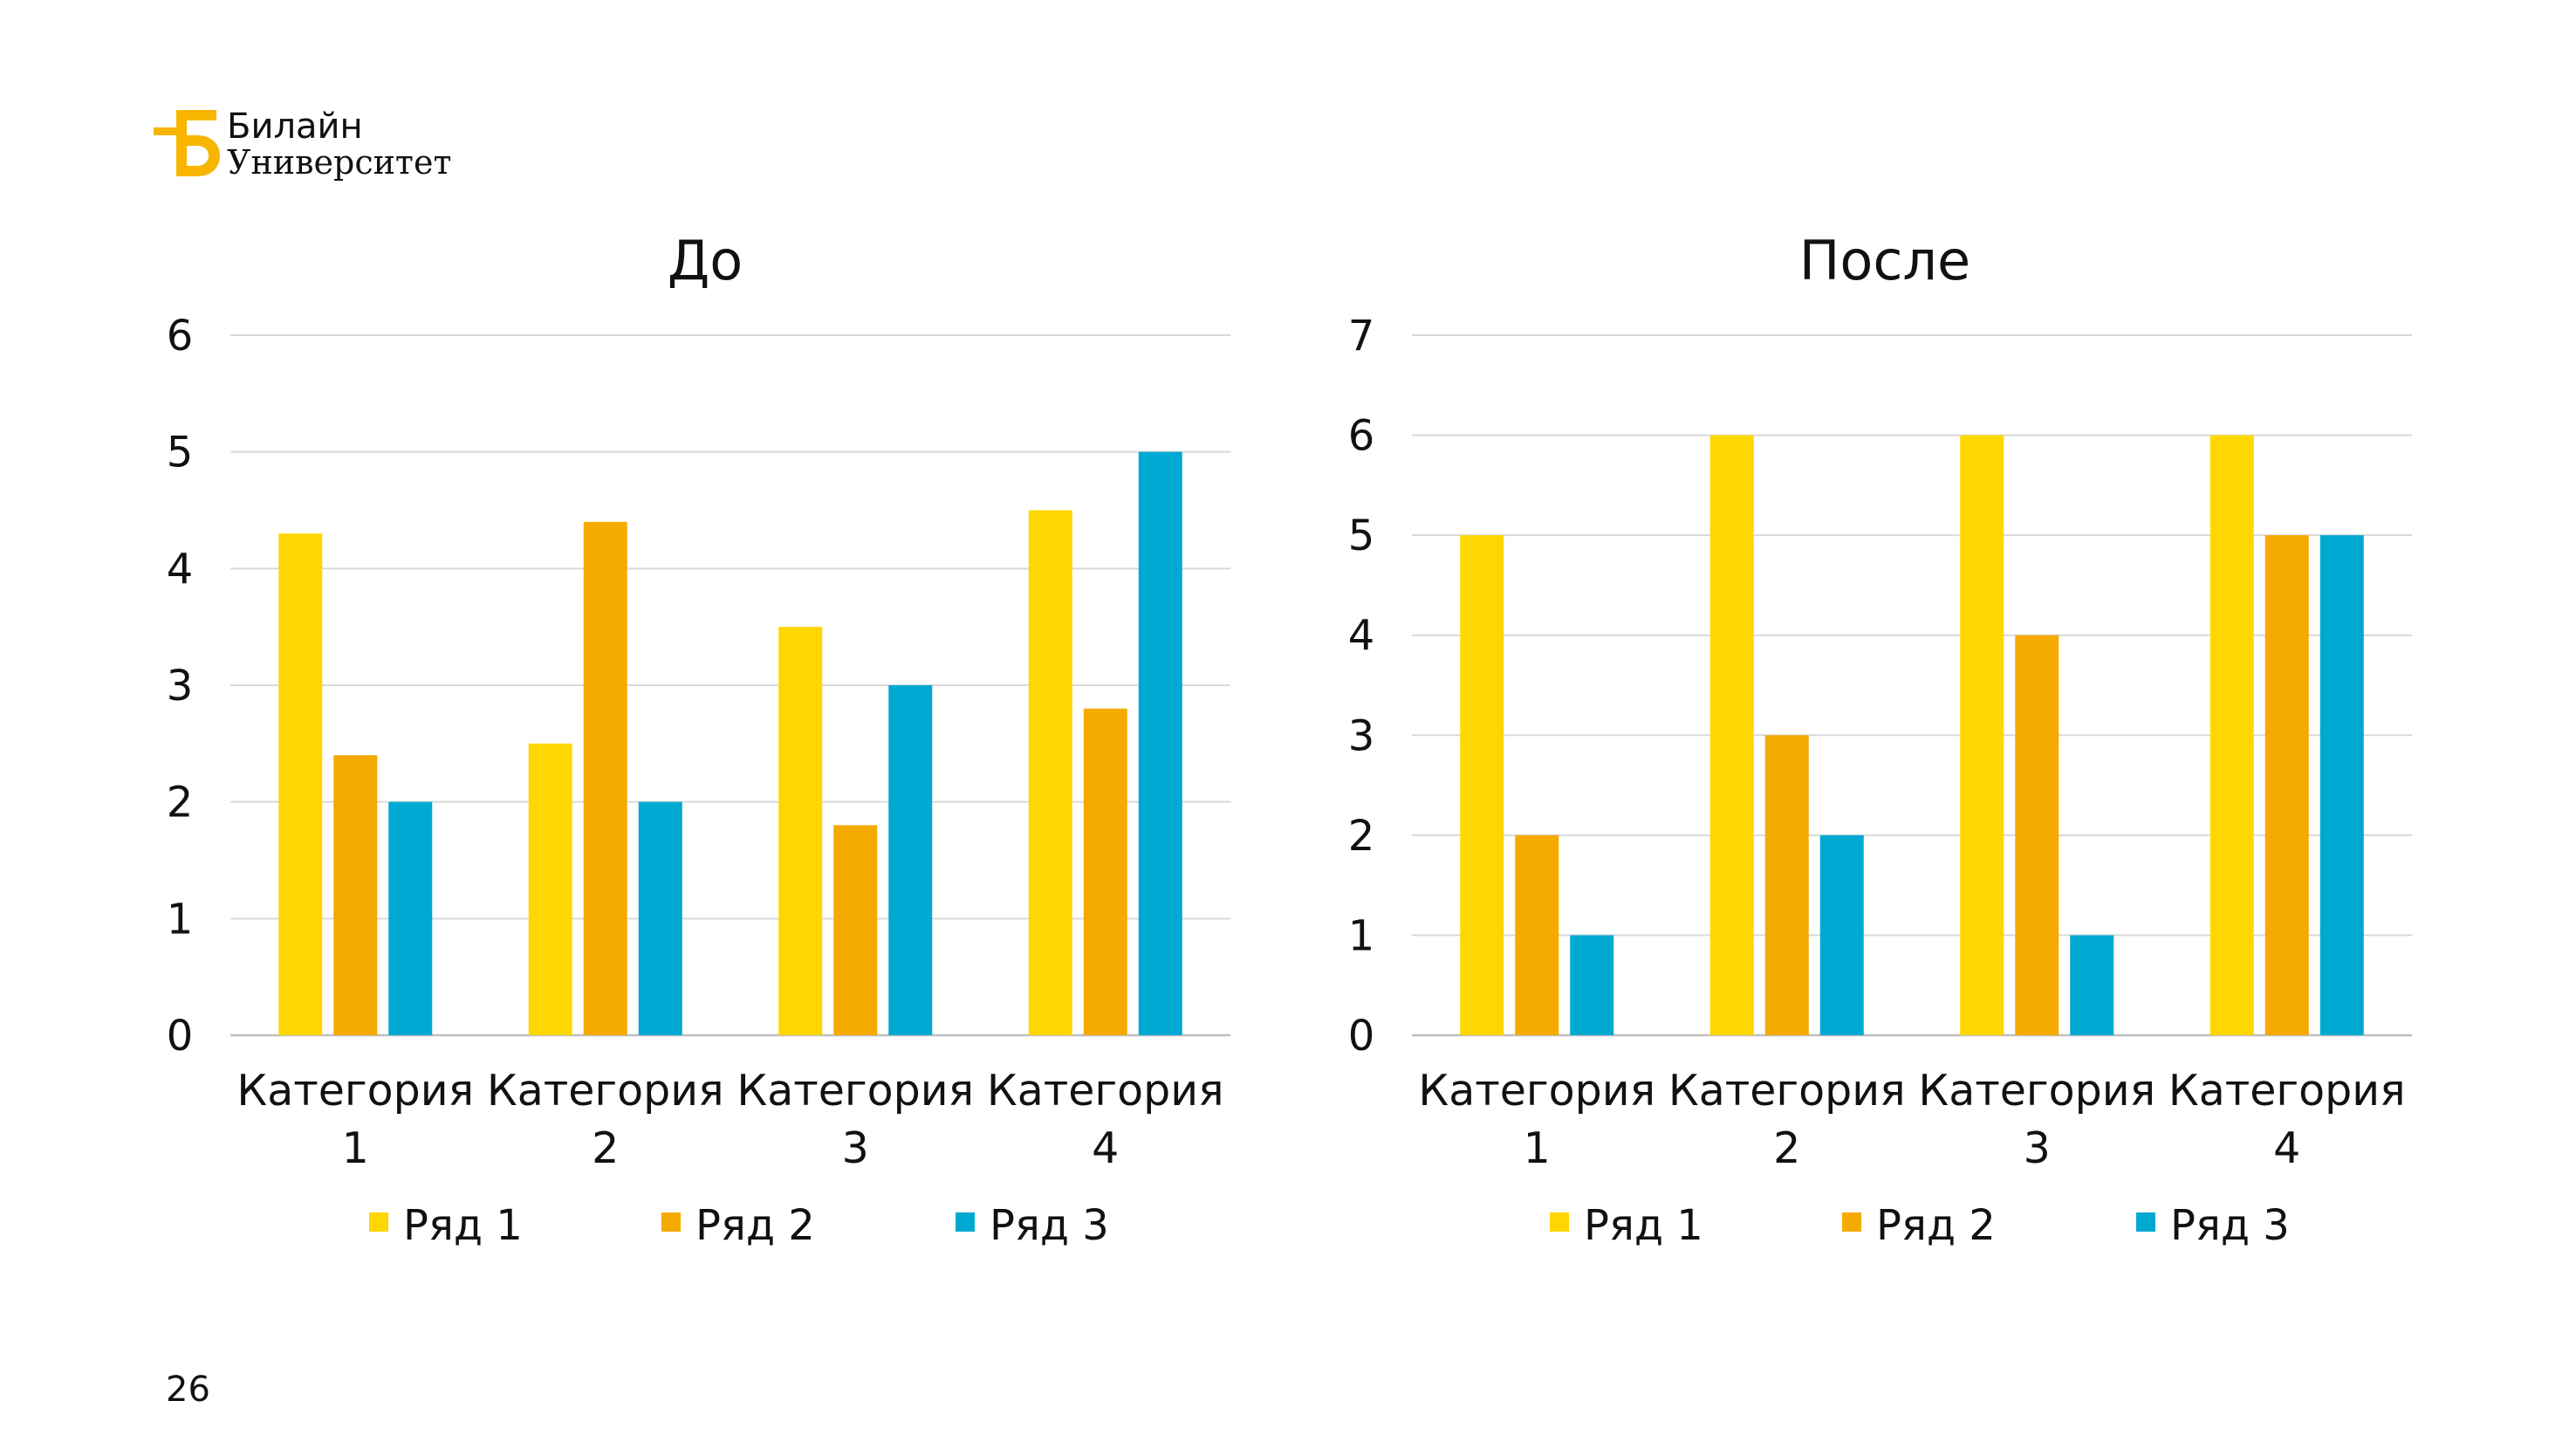 This screenshot has height=1449, width=2576. Describe the element at coordinates (187, 143) in the screenshot. I see `beeline-b-icon` at that location.